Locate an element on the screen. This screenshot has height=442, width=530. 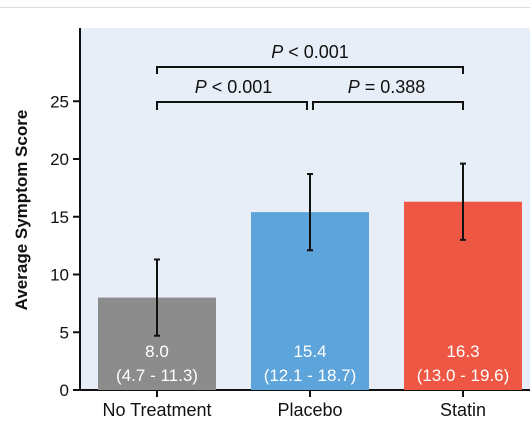
y-tick-label: 15 is located at coordinates (59, 217).